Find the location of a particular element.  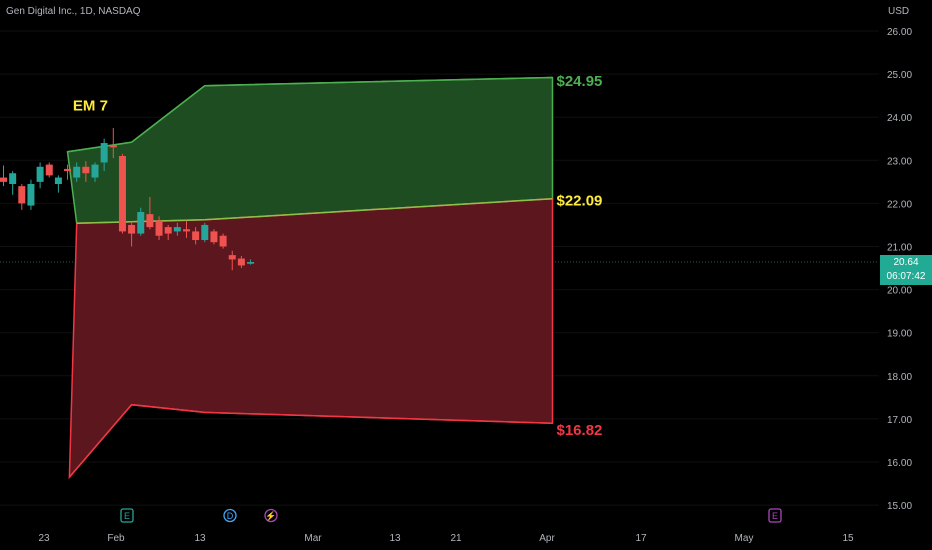

x-tick-label: Mar is located at coordinates (313, 538).